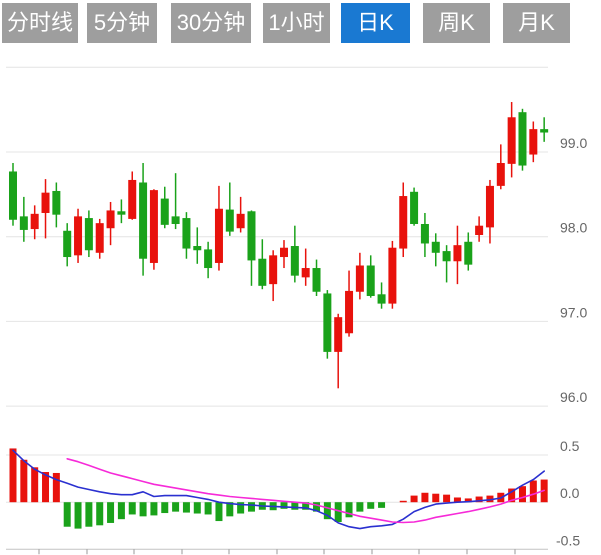  I want to click on tab-日K: 日K, so click(375, 23).